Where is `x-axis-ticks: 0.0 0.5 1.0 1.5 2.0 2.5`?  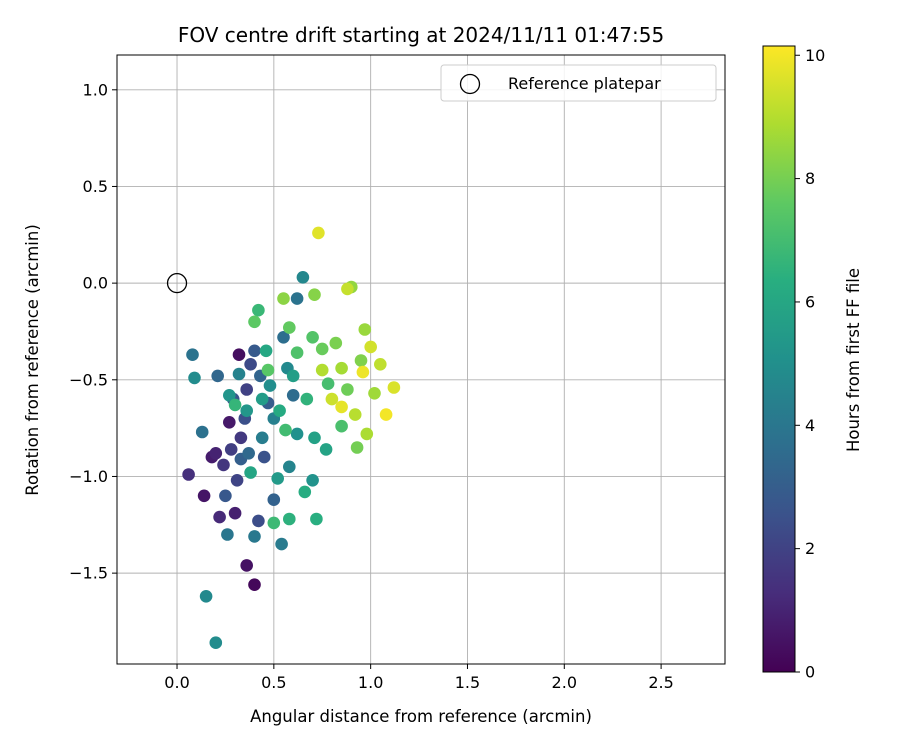 x-axis-ticks: 0.0 0.5 1.0 1.5 2.0 2.5 is located at coordinates (419, 678).